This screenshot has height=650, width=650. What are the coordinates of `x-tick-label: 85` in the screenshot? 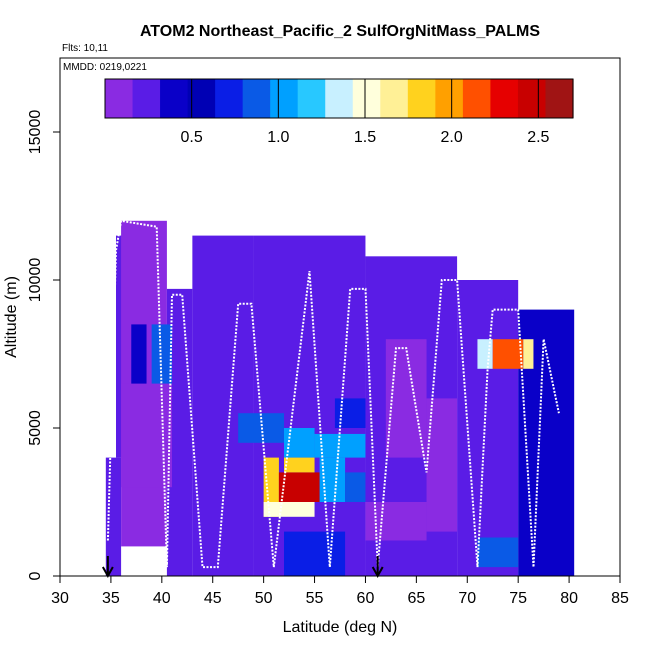 It's located at (620, 598).